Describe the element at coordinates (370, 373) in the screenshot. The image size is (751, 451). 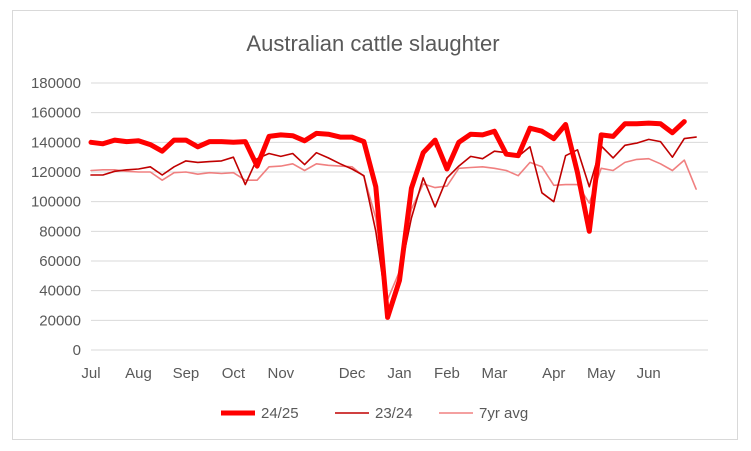
I see `x-axis-ticks: Jul Aug Sep Oct Nov Dec Jan Feb Mar Apr May Jun` at that location.